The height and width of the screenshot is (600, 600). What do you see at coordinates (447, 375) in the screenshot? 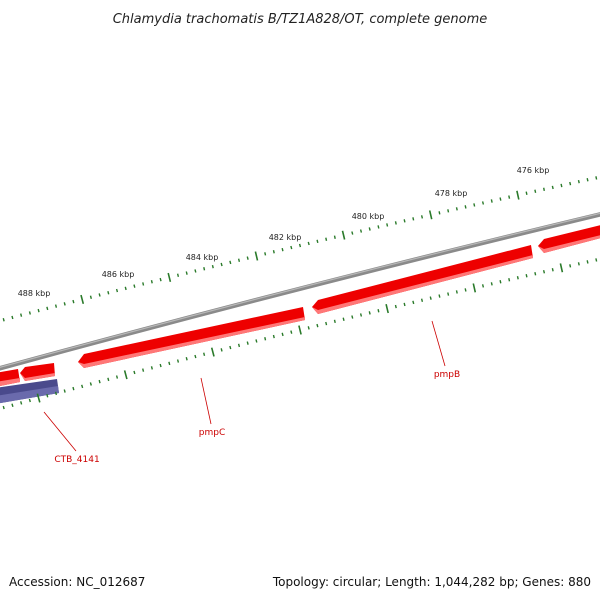
I see `gene-label-pmpB: pmpB` at bounding box center [447, 375].